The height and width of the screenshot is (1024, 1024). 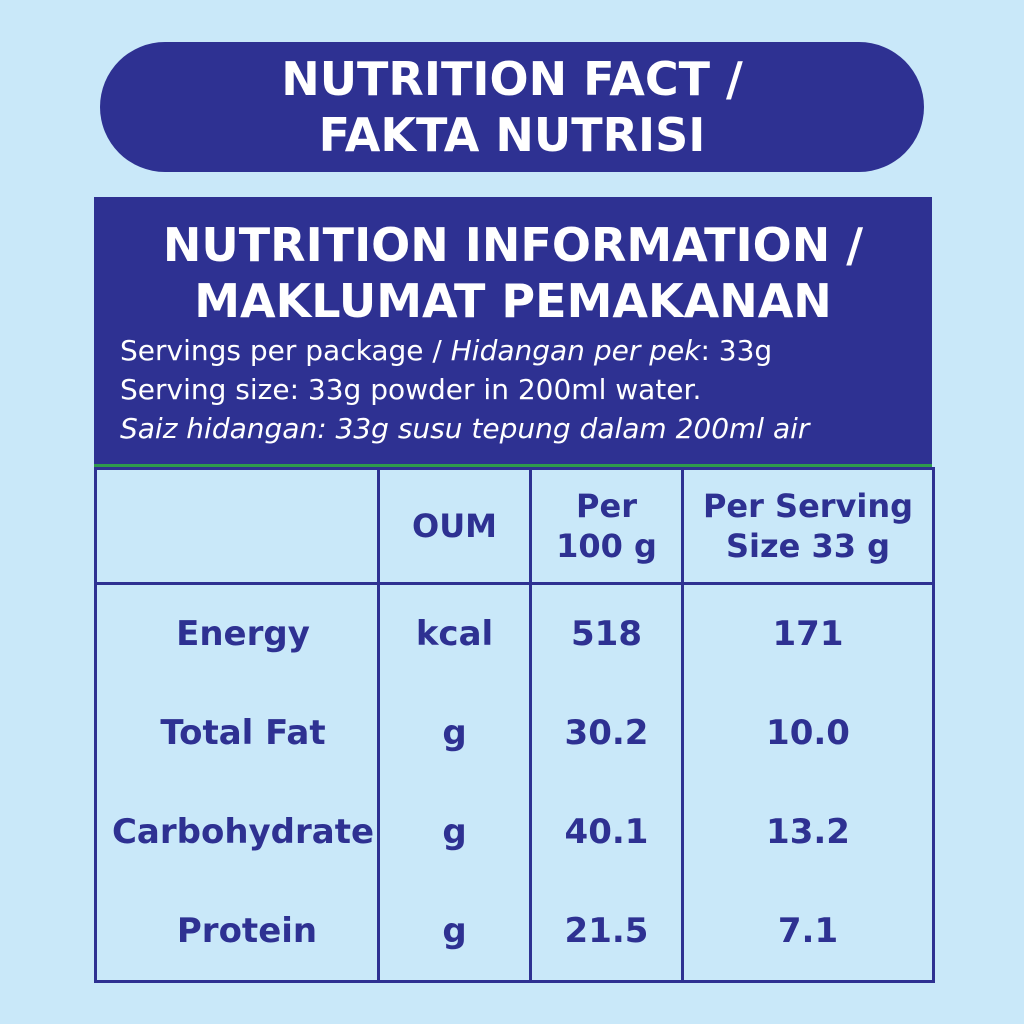 I want to click on table-row: Total Fat g 30.2 10.0, so click(x=514, y=733).